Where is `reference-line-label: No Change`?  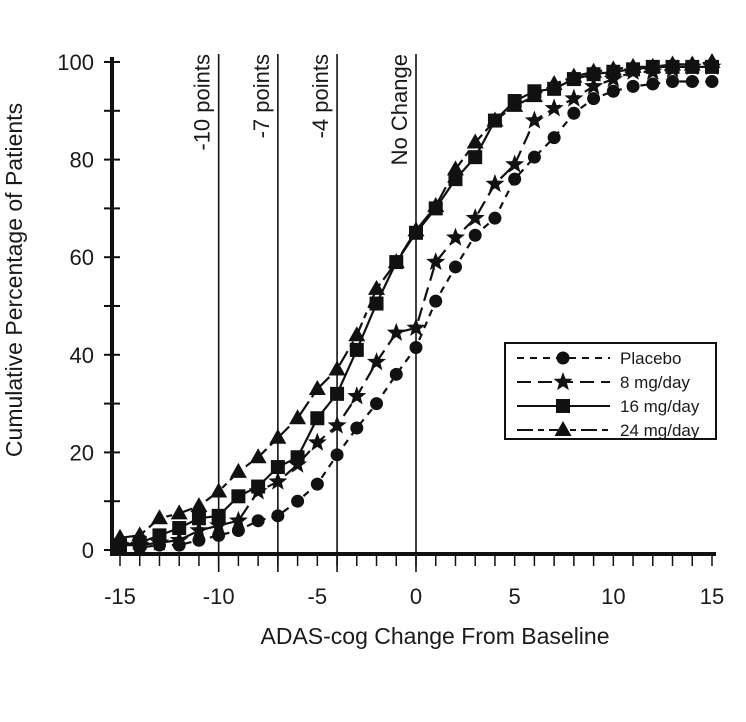
reference-line-label: No Change is located at coordinates (399, 109).